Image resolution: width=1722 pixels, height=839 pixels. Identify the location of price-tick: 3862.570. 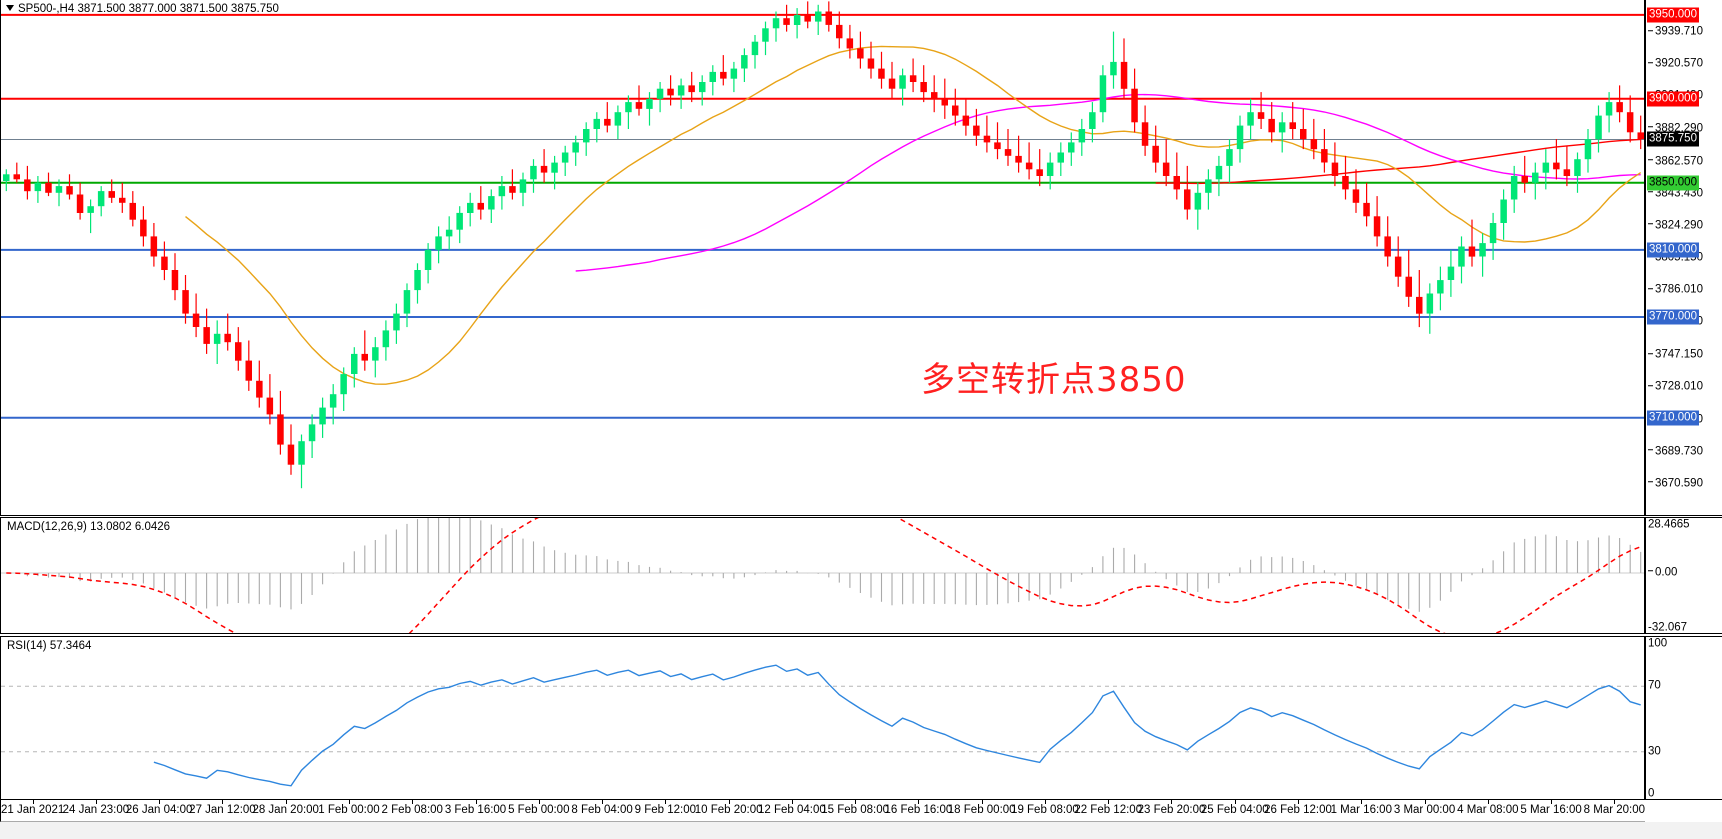
(1675, 161).